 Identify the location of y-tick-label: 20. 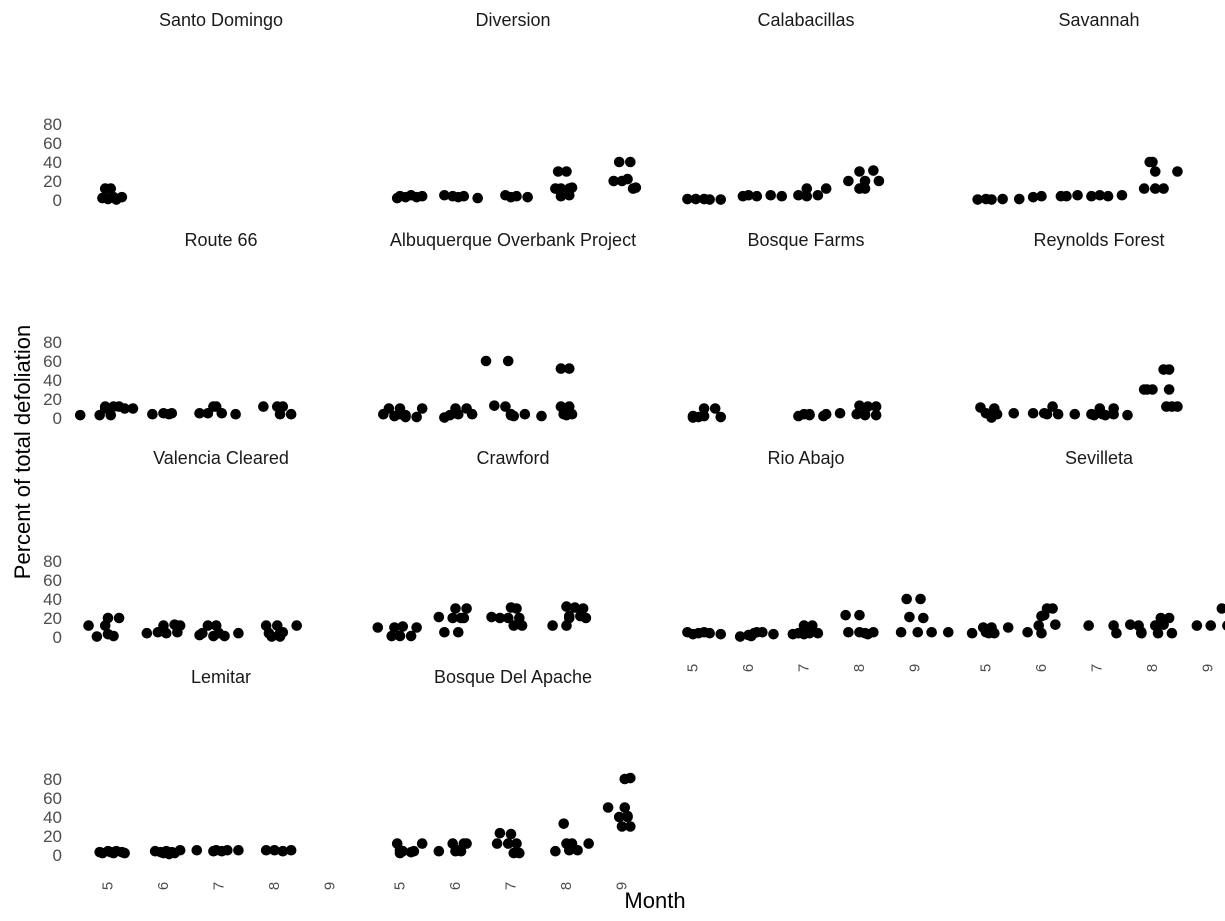
(52, 836).